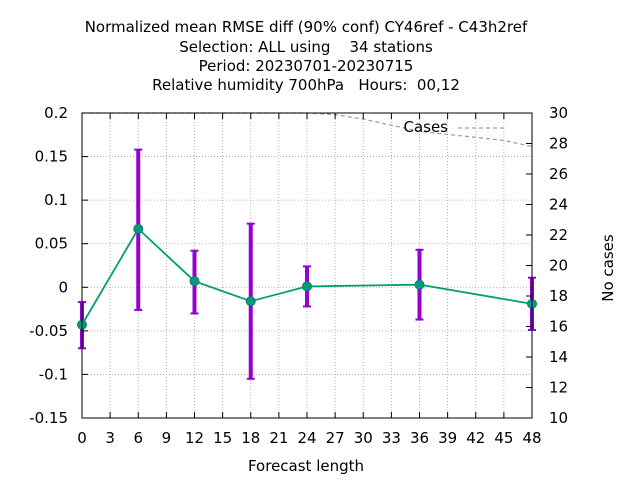  Describe the element at coordinates (558, 113) in the screenshot. I see `y2-tick-label: 30` at that location.